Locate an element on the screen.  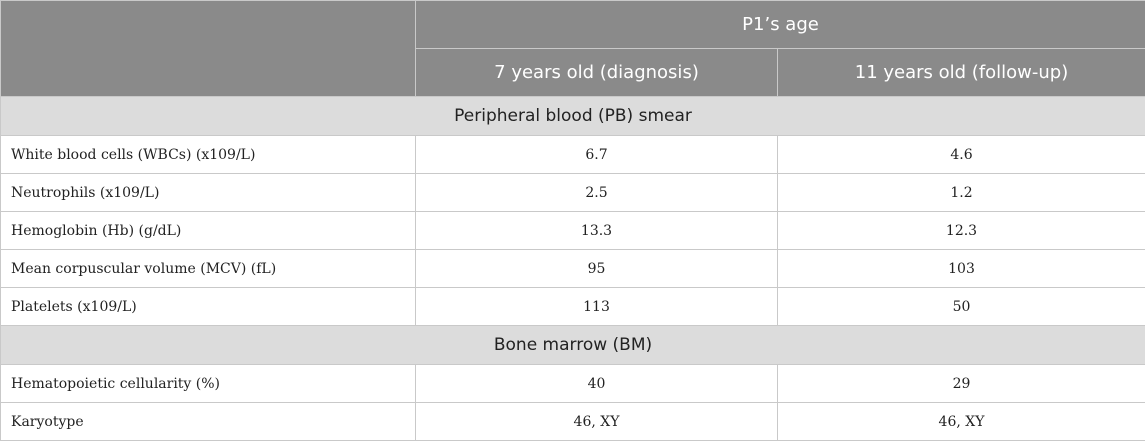
section-row-bone-marrow: Bone marrow (BM) is located at coordinates (572, 345).